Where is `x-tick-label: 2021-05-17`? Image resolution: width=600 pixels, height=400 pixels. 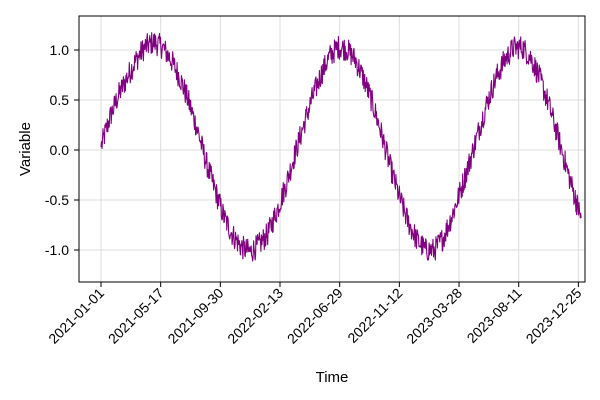 x-tick-label: 2021-05-17 is located at coordinates (136, 316).